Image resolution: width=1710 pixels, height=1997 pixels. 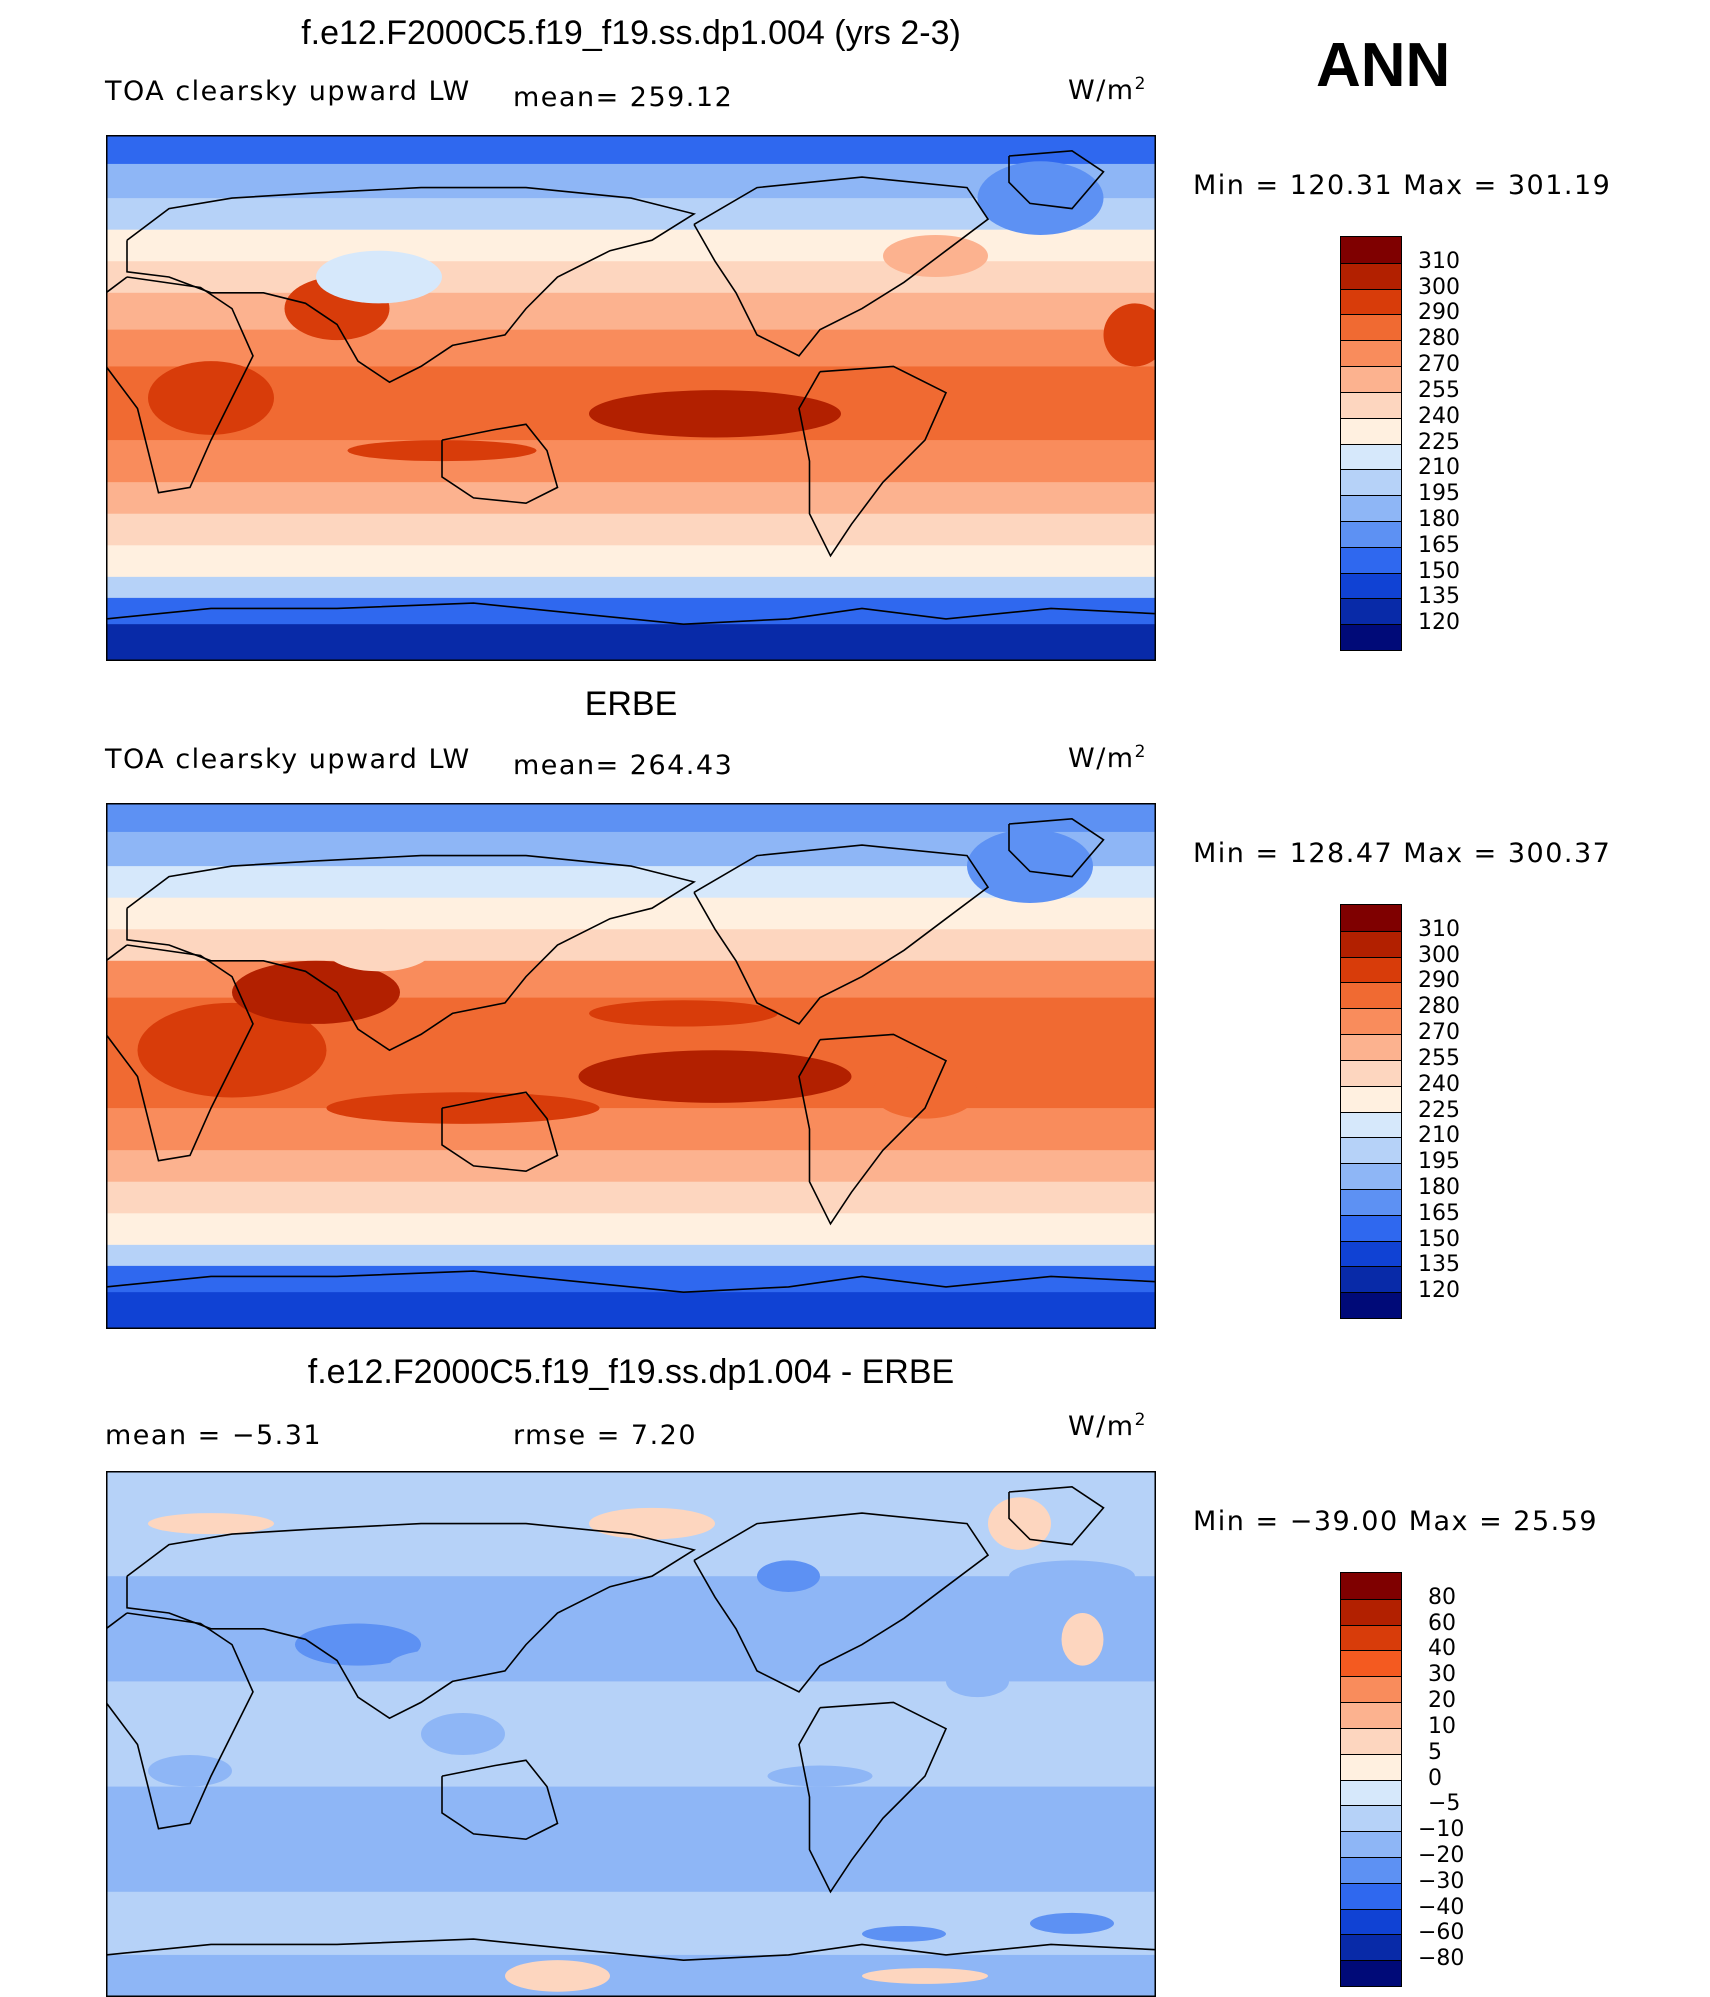 What do you see at coordinates (1444, 1804) in the screenshot?
I see `colorbar-tick-label: −5` at bounding box center [1444, 1804].